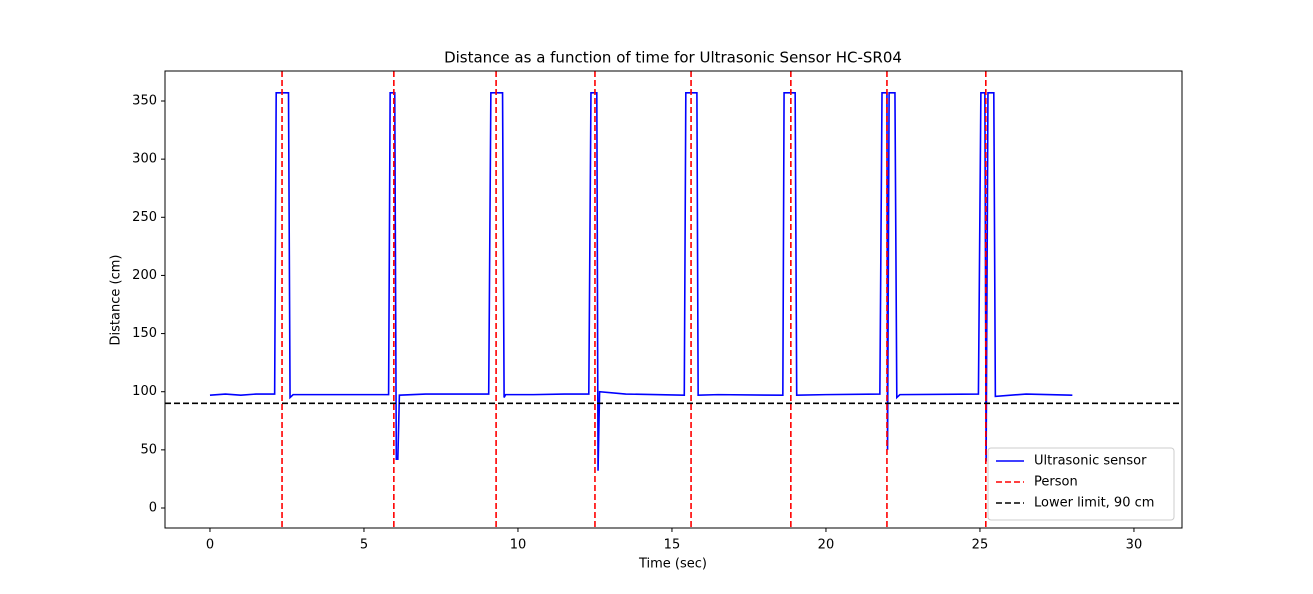  What do you see at coordinates (210, 545) in the screenshot?
I see `x-tick-label: 0` at bounding box center [210, 545].